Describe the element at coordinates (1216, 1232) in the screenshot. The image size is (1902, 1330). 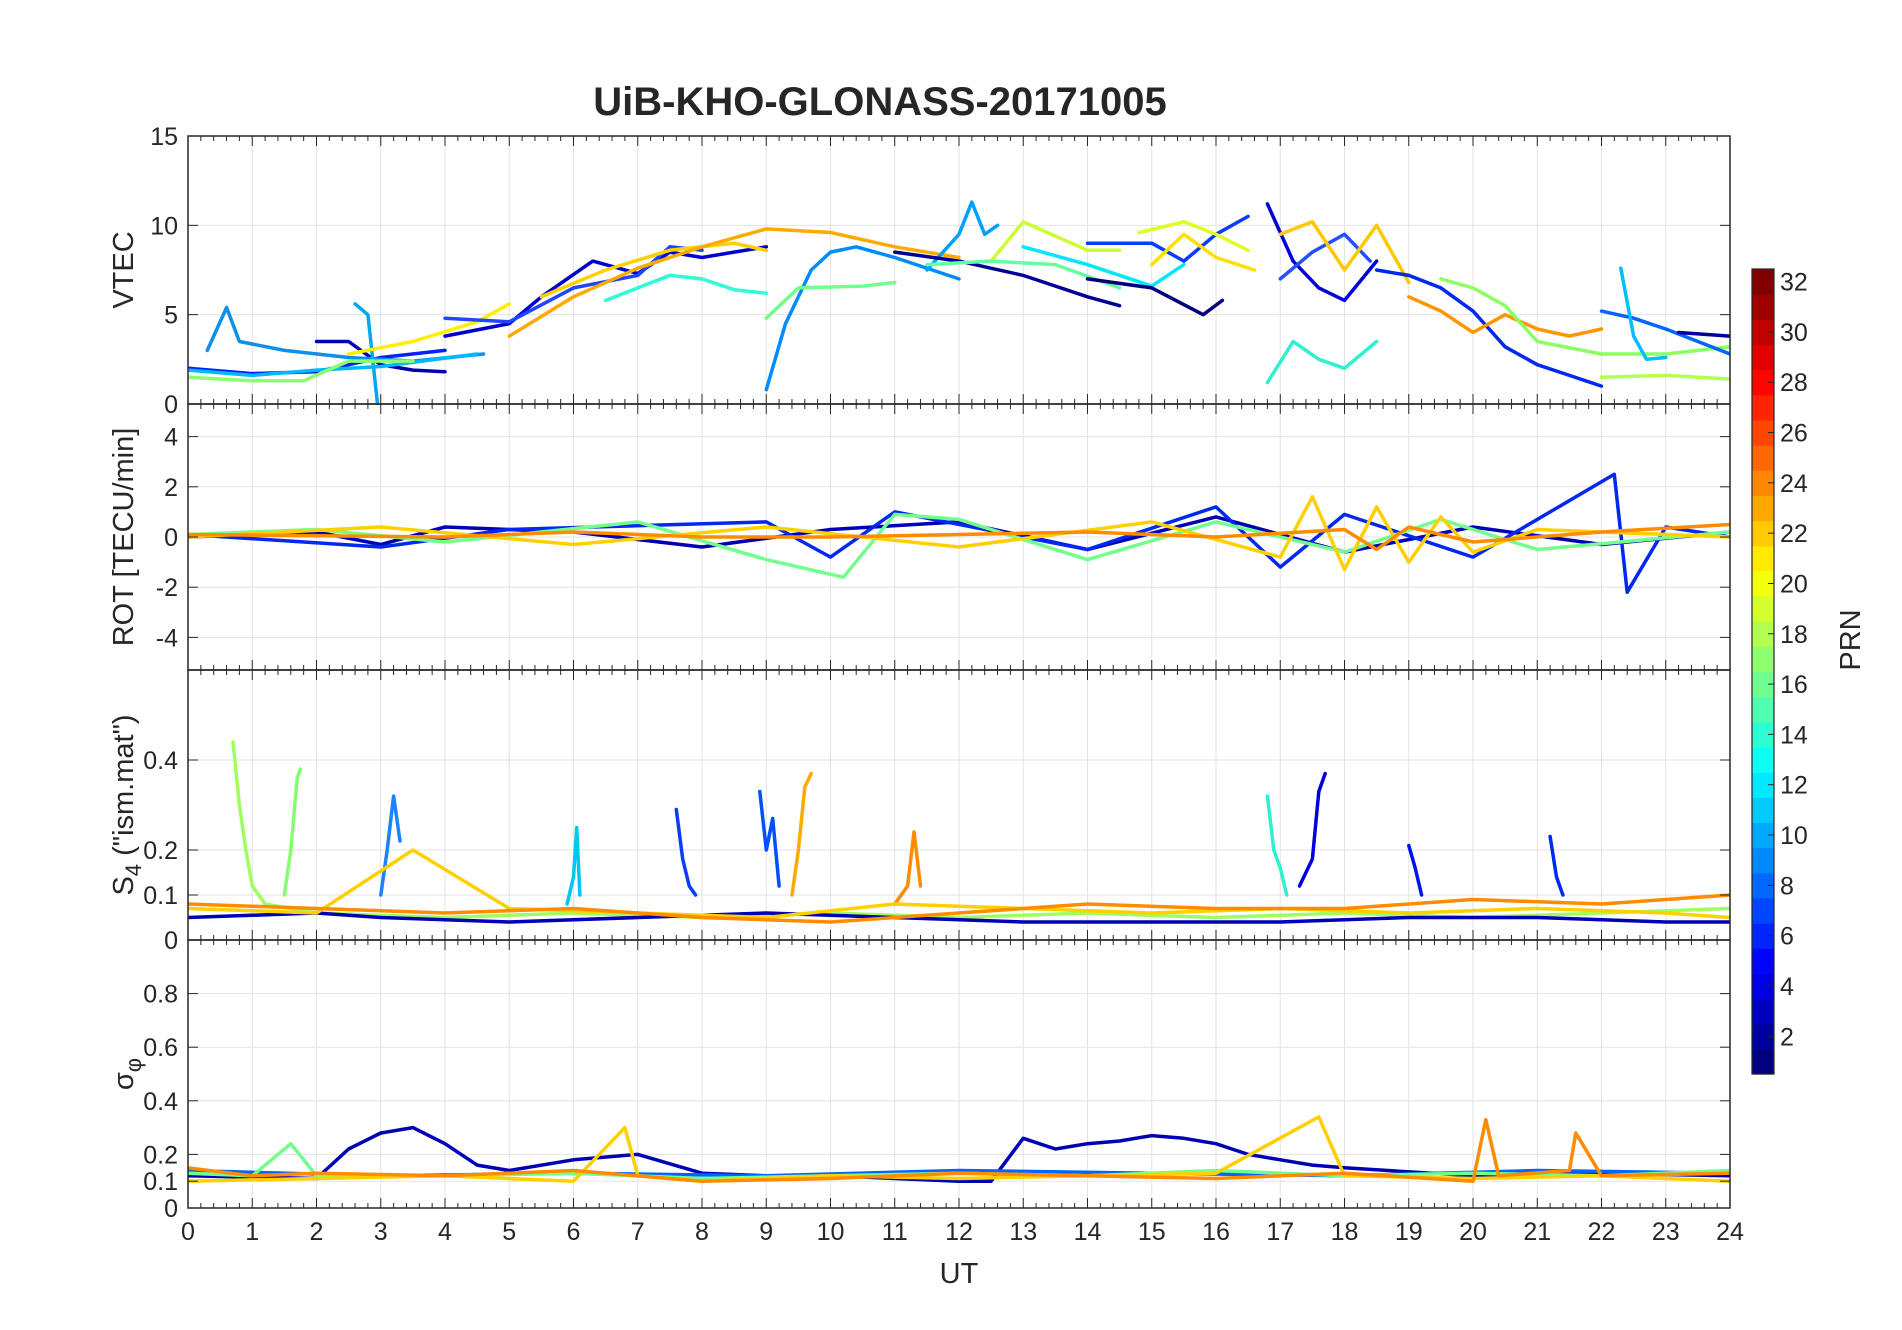
I see `x-tick-label: 16` at that location.